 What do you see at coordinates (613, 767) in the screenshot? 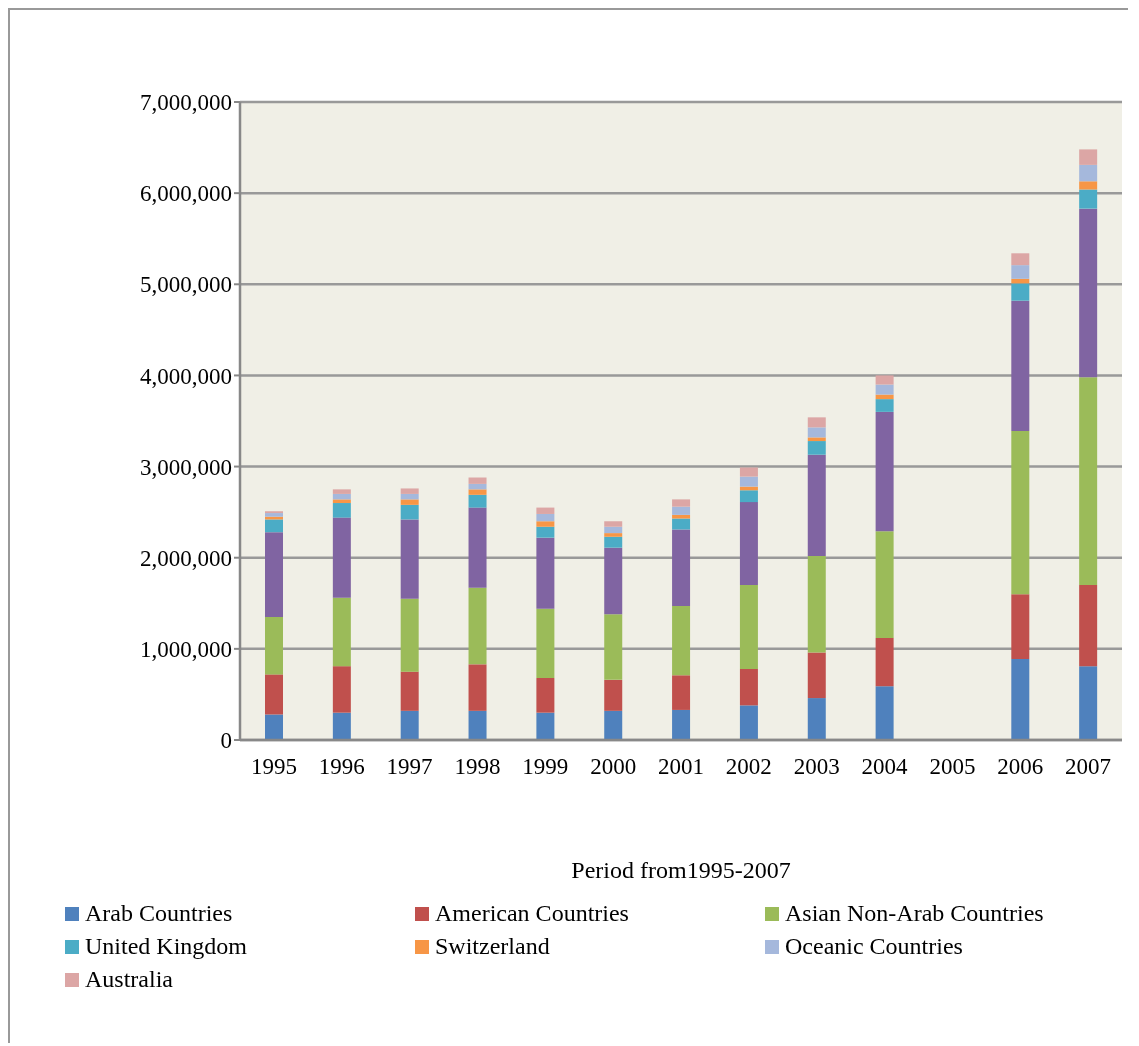
I see `x-tick-label: 2000` at bounding box center [613, 767].